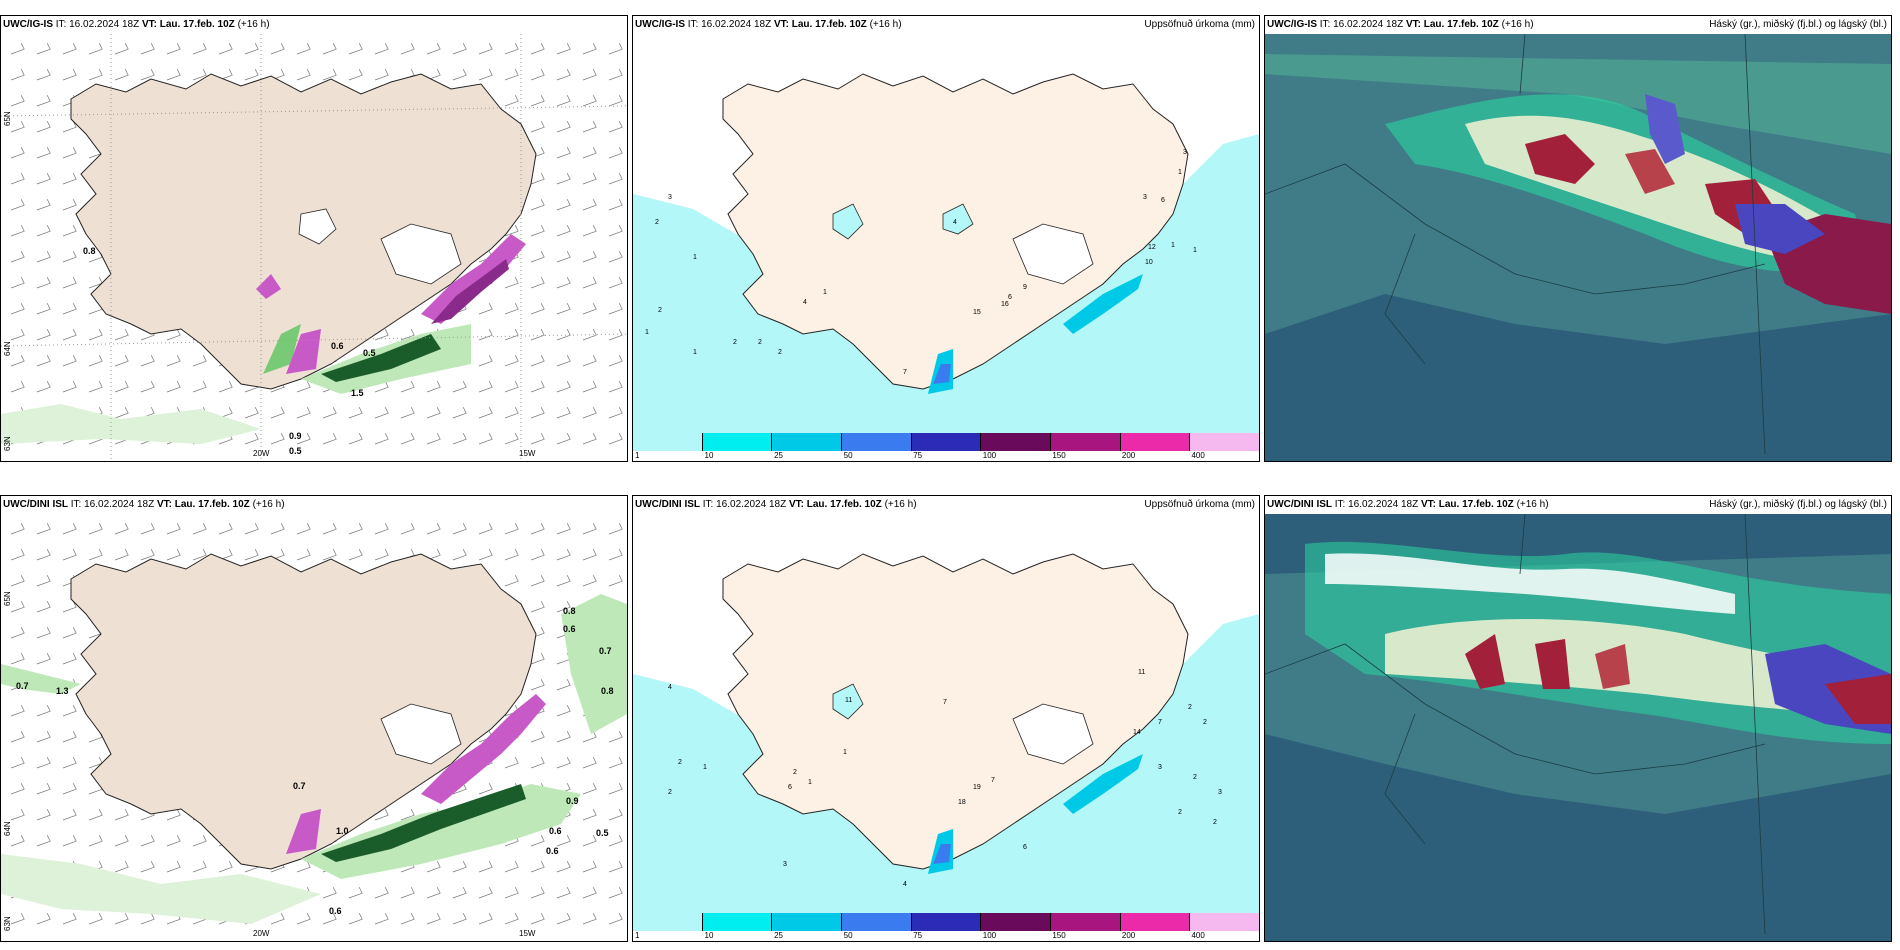 The image size is (1900, 950). I want to click on lat-label-63: 63N, so click(7, 923).